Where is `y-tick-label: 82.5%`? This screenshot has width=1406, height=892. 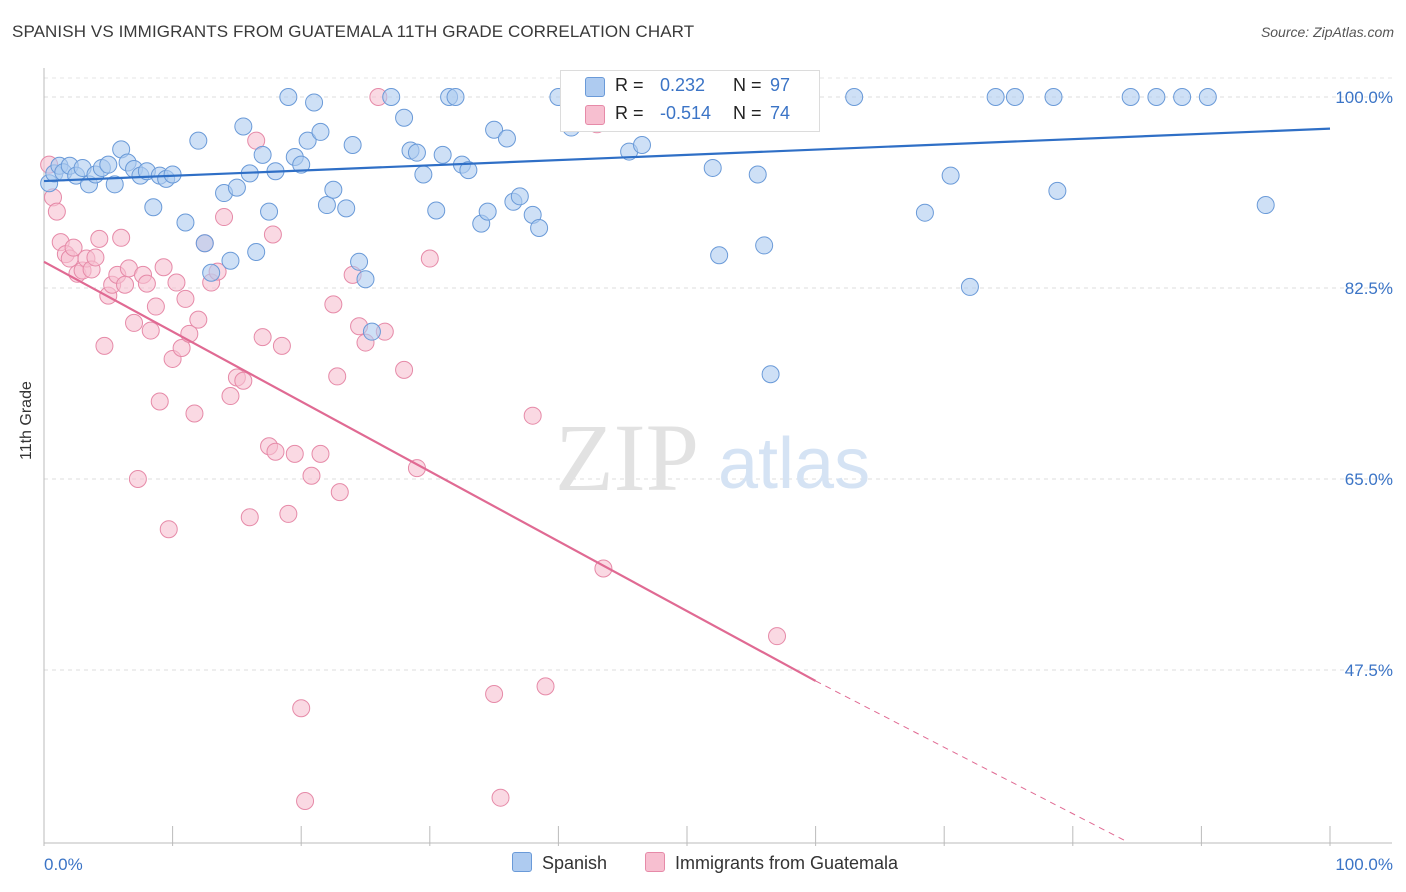 y-tick-label: 82.5% is located at coordinates (1369, 288).